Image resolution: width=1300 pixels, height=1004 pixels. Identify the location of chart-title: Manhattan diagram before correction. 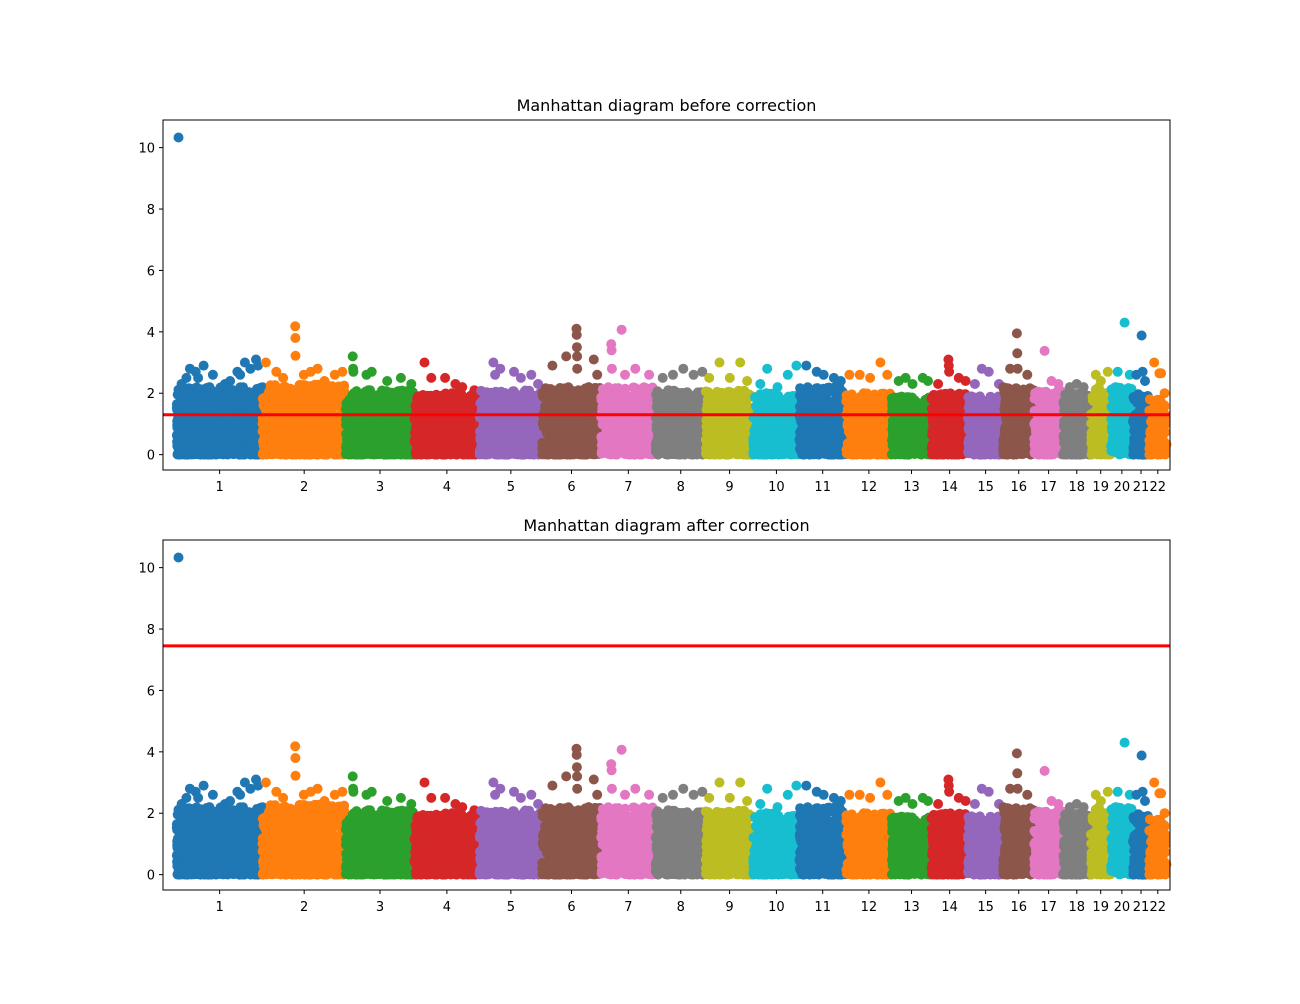
(667, 105).